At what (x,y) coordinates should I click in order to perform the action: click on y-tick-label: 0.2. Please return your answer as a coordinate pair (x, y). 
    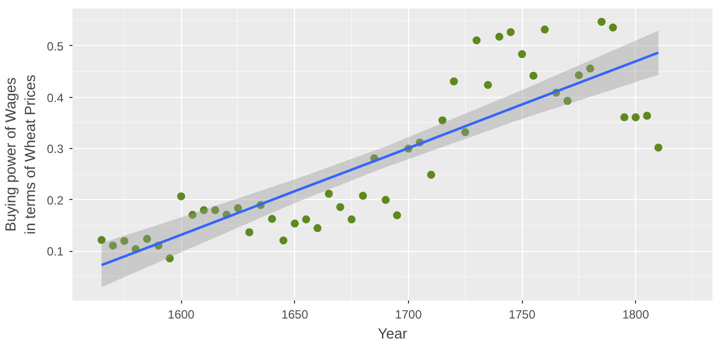
    Looking at the image, I should click on (55, 200).